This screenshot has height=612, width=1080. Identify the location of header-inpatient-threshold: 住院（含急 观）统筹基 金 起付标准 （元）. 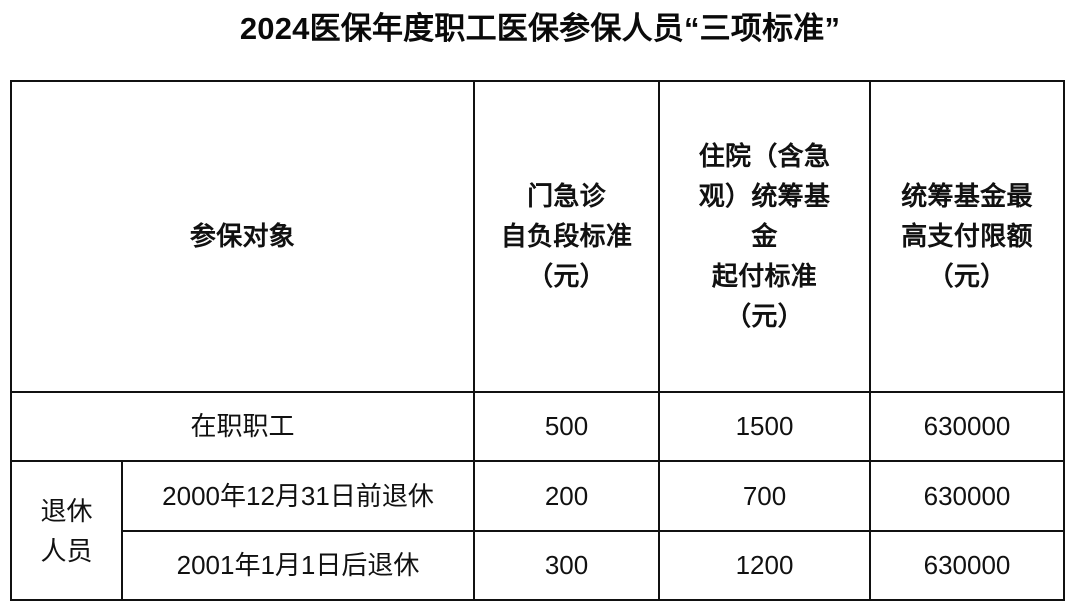
(765, 236).